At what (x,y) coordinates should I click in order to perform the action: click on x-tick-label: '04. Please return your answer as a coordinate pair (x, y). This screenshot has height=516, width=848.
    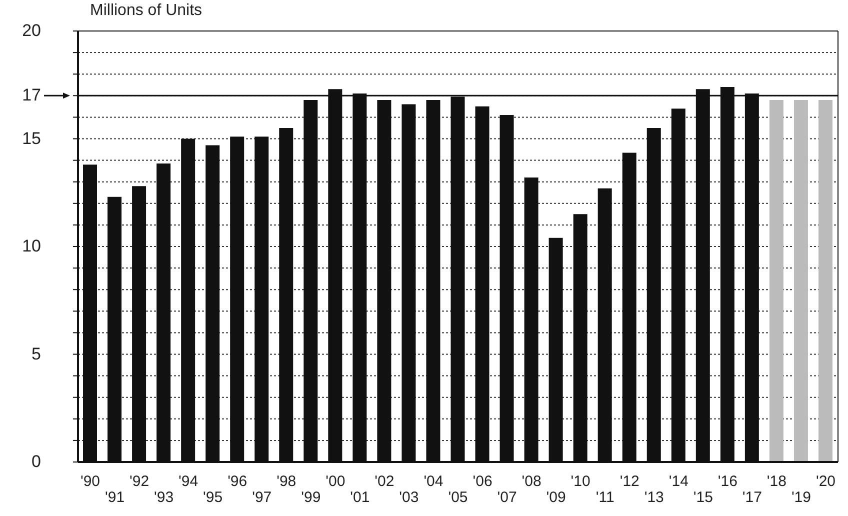
    Looking at the image, I should click on (434, 481).